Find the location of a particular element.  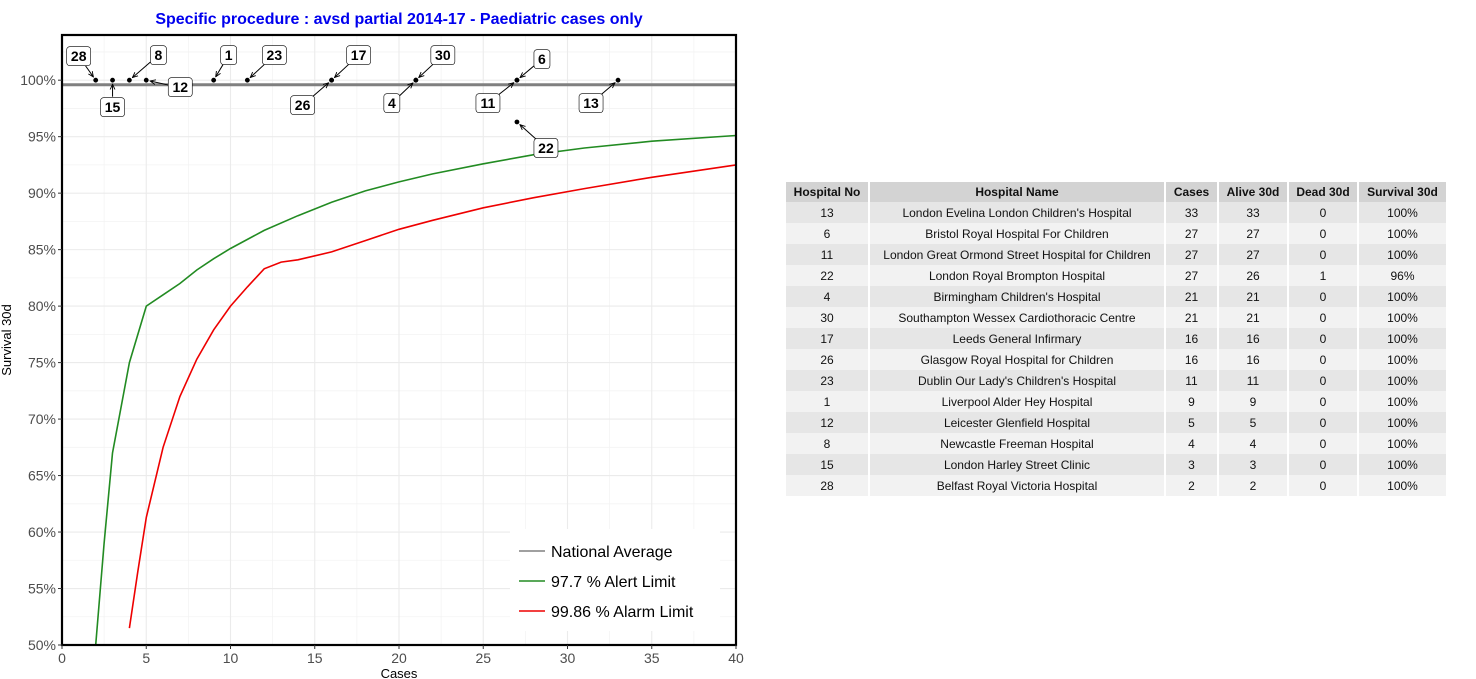

y-tick-label: 75% is located at coordinates (42, 363).